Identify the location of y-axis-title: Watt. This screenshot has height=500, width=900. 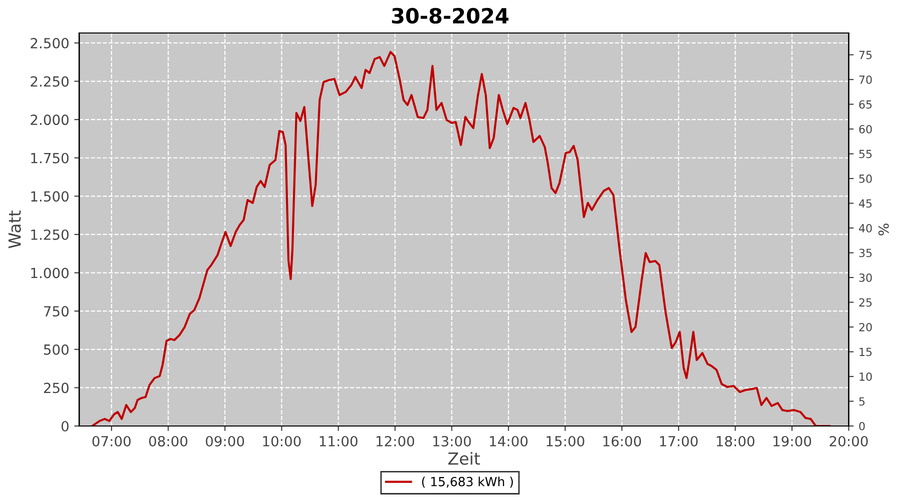
(14, 229).